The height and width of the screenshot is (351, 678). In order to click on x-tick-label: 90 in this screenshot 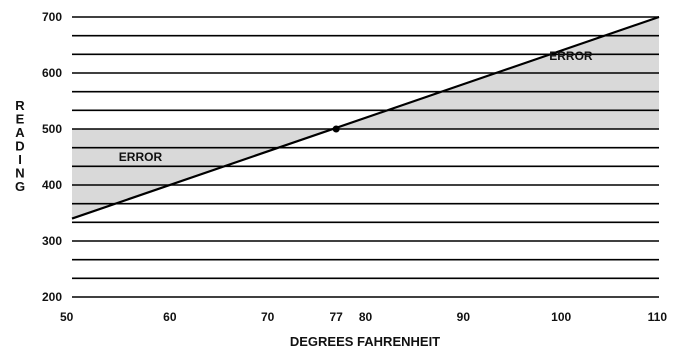, I will do `click(464, 317)`.